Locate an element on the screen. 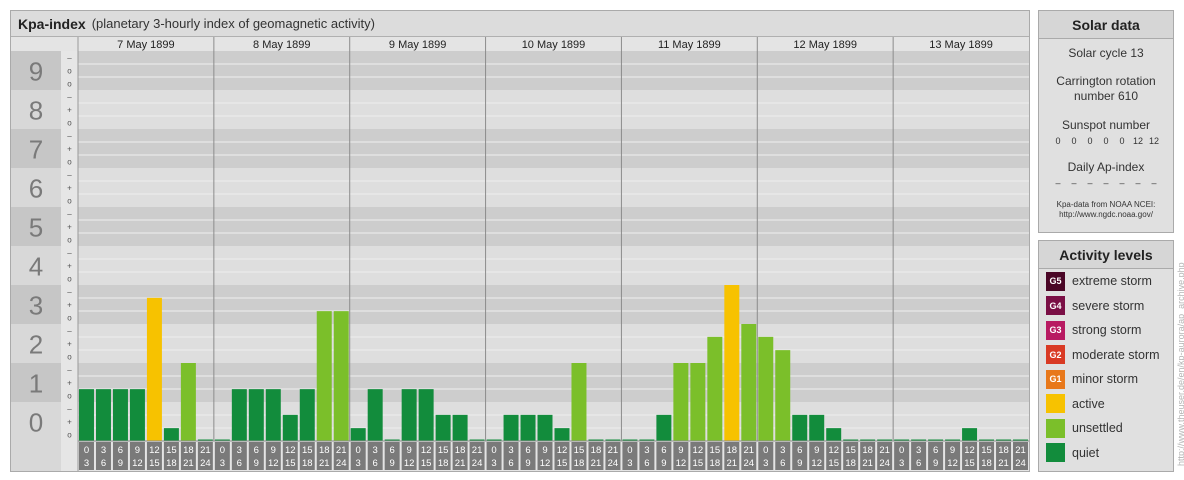 Image resolution: width=1184 pixels, height=480 pixels. date-label: 12 May 1899 is located at coordinates (825, 45).